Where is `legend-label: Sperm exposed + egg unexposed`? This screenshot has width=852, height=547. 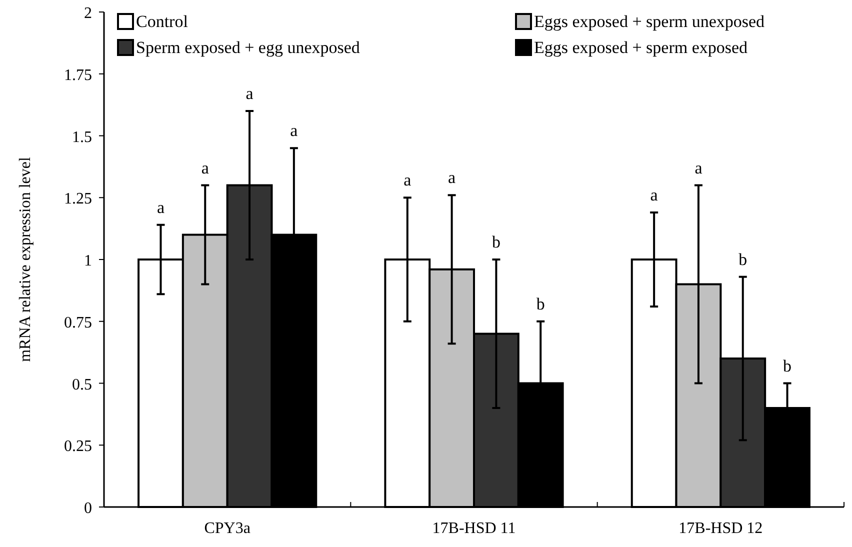
legend-label: Sperm exposed + egg unexposed is located at coordinates (248, 47).